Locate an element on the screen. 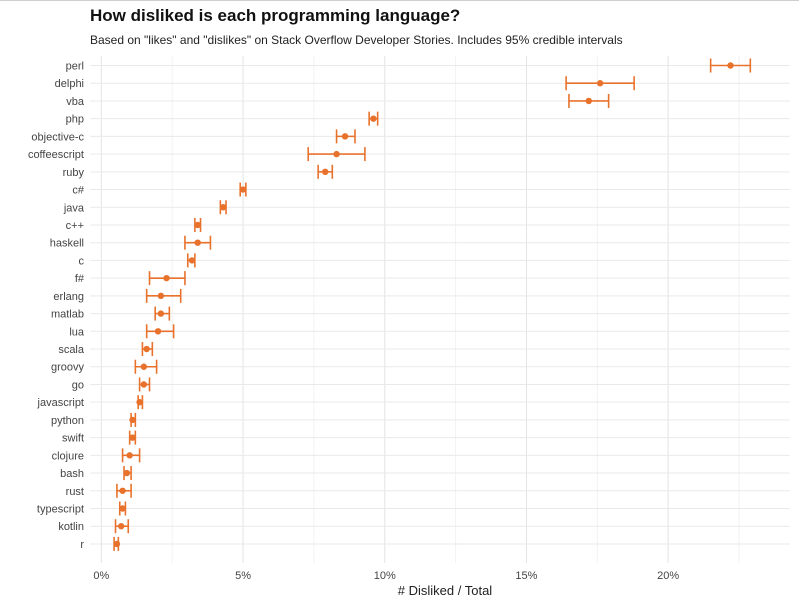  data-point-python is located at coordinates (132, 420).